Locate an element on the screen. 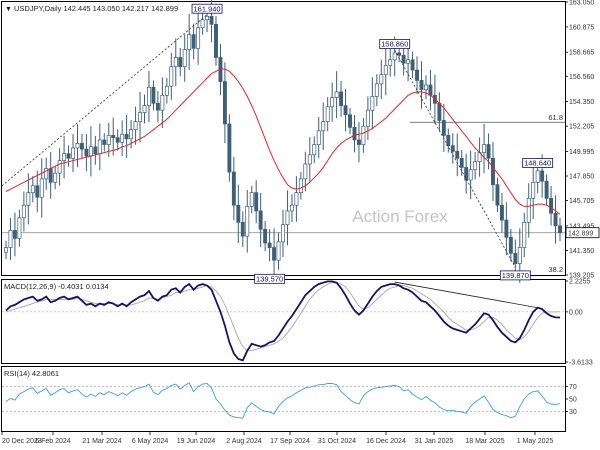 Image resolution: width=600 pixels, height=450 pixels. price-label-box: 158.860 is located at coordinates (395, 44).